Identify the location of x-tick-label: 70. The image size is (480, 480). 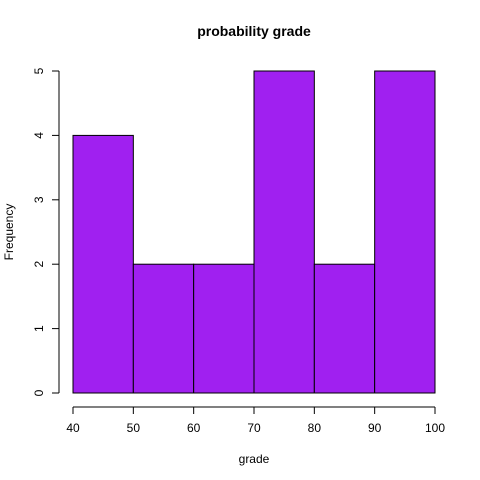
(254, 428).